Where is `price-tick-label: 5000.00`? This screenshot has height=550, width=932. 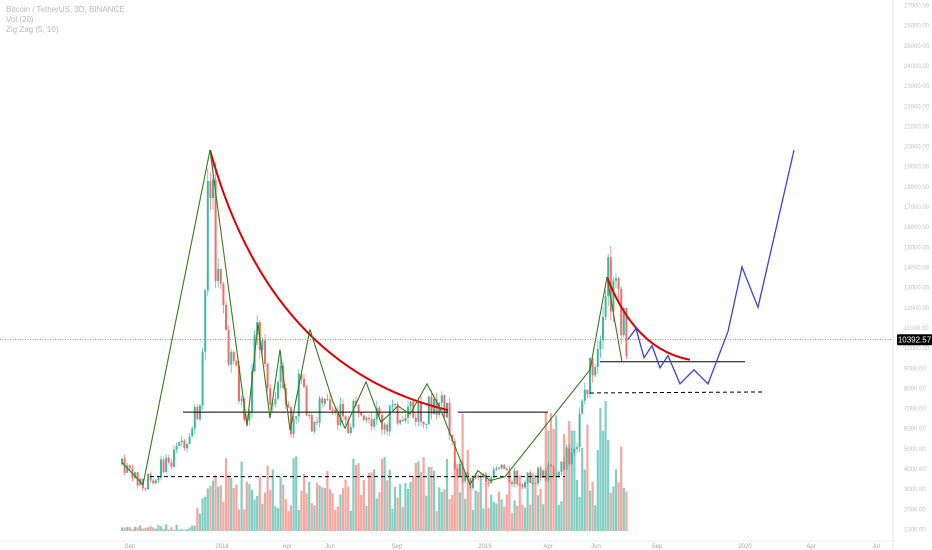
price-tick-label: 5000.00 is located at coordinates (915, 450).